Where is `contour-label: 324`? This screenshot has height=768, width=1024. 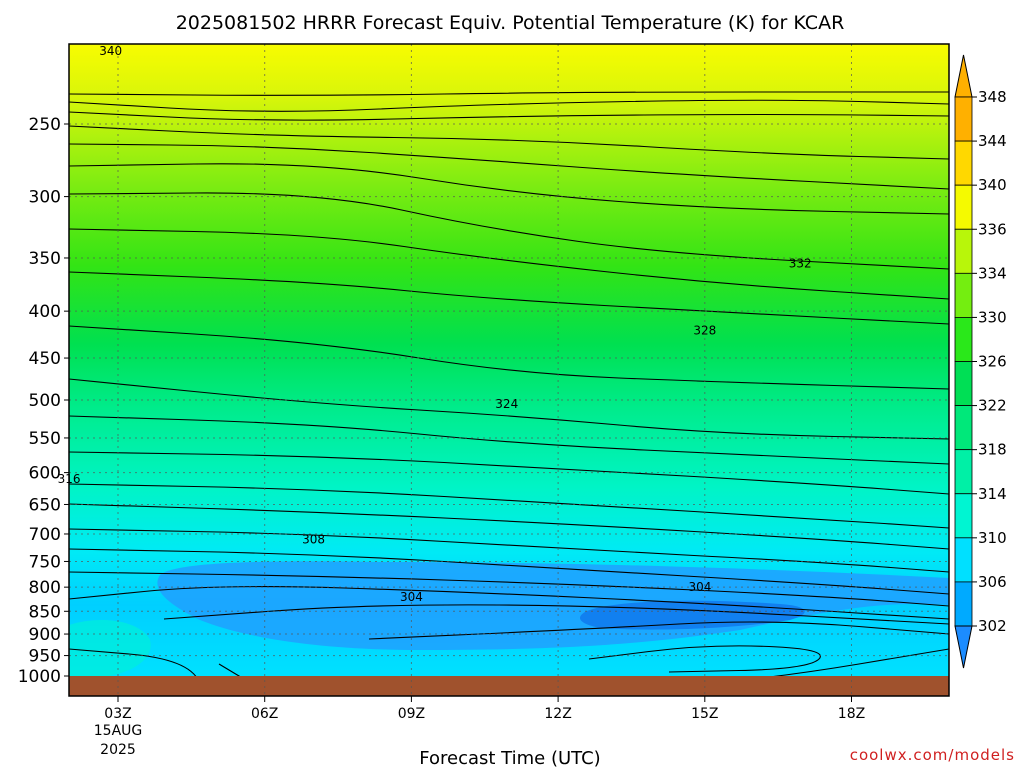 contour-label: 324 is located at coordinates (506, 404).